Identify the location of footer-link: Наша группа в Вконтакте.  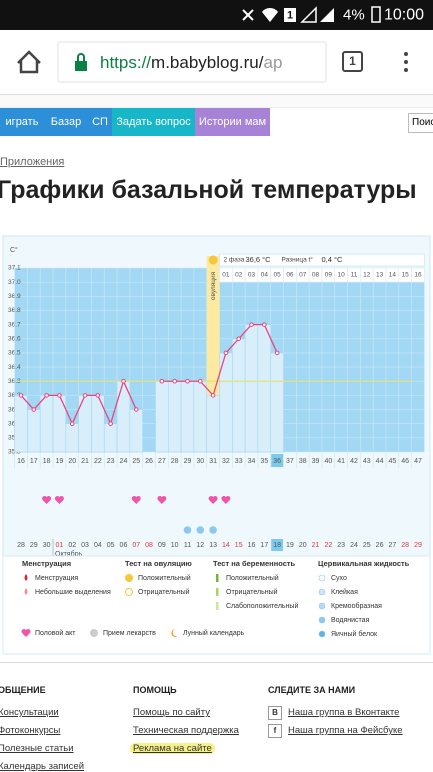
(344, 712).